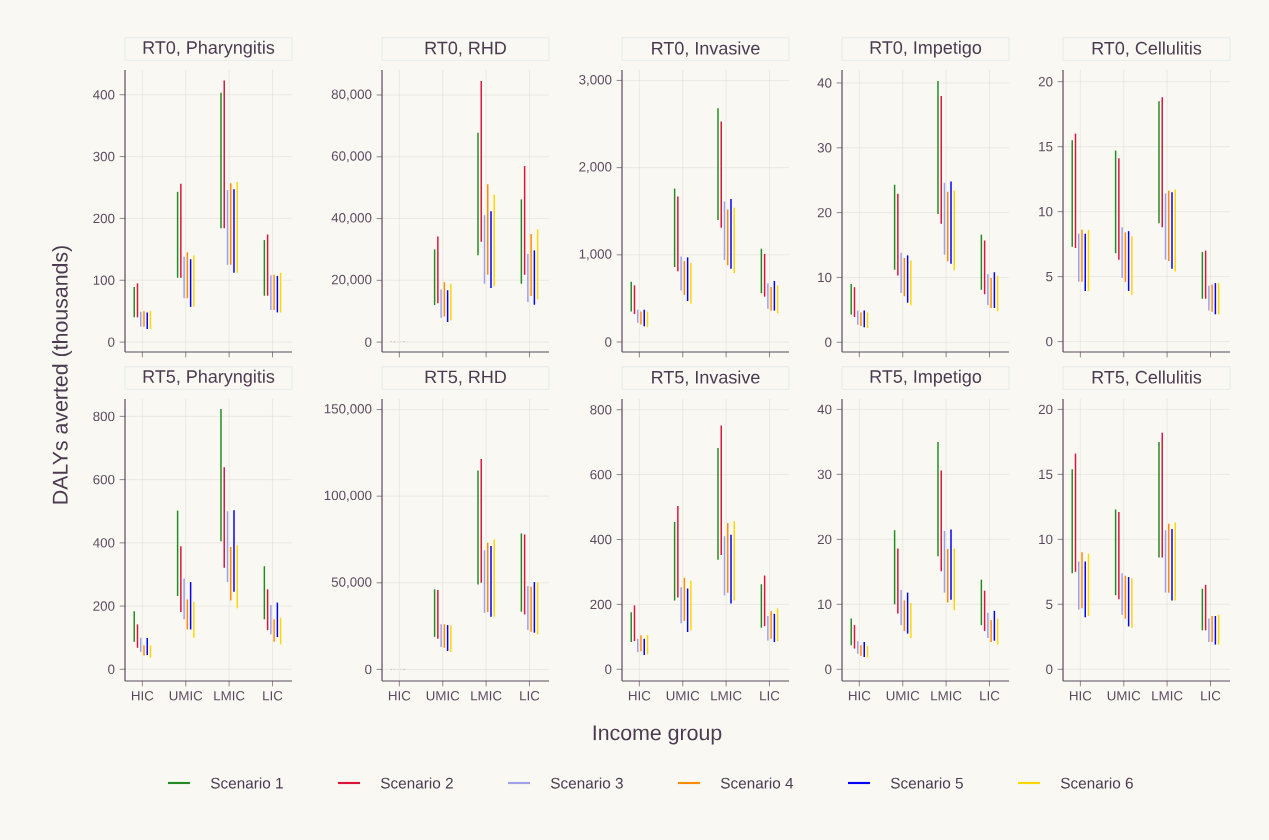  I want to click on chart-title: RT5, Impetigo, so click(926, 378).